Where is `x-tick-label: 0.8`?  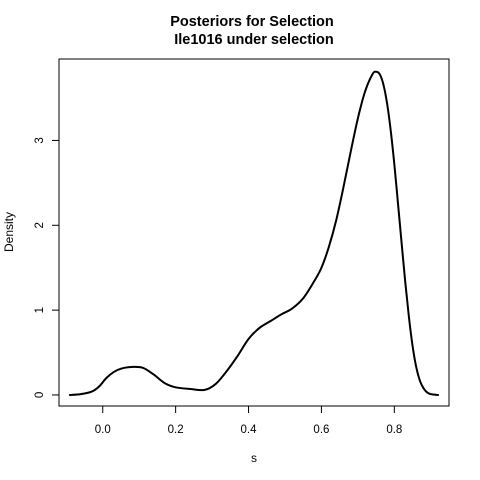 x-tick-label: 0.8 is located at coordinates (394, 430).